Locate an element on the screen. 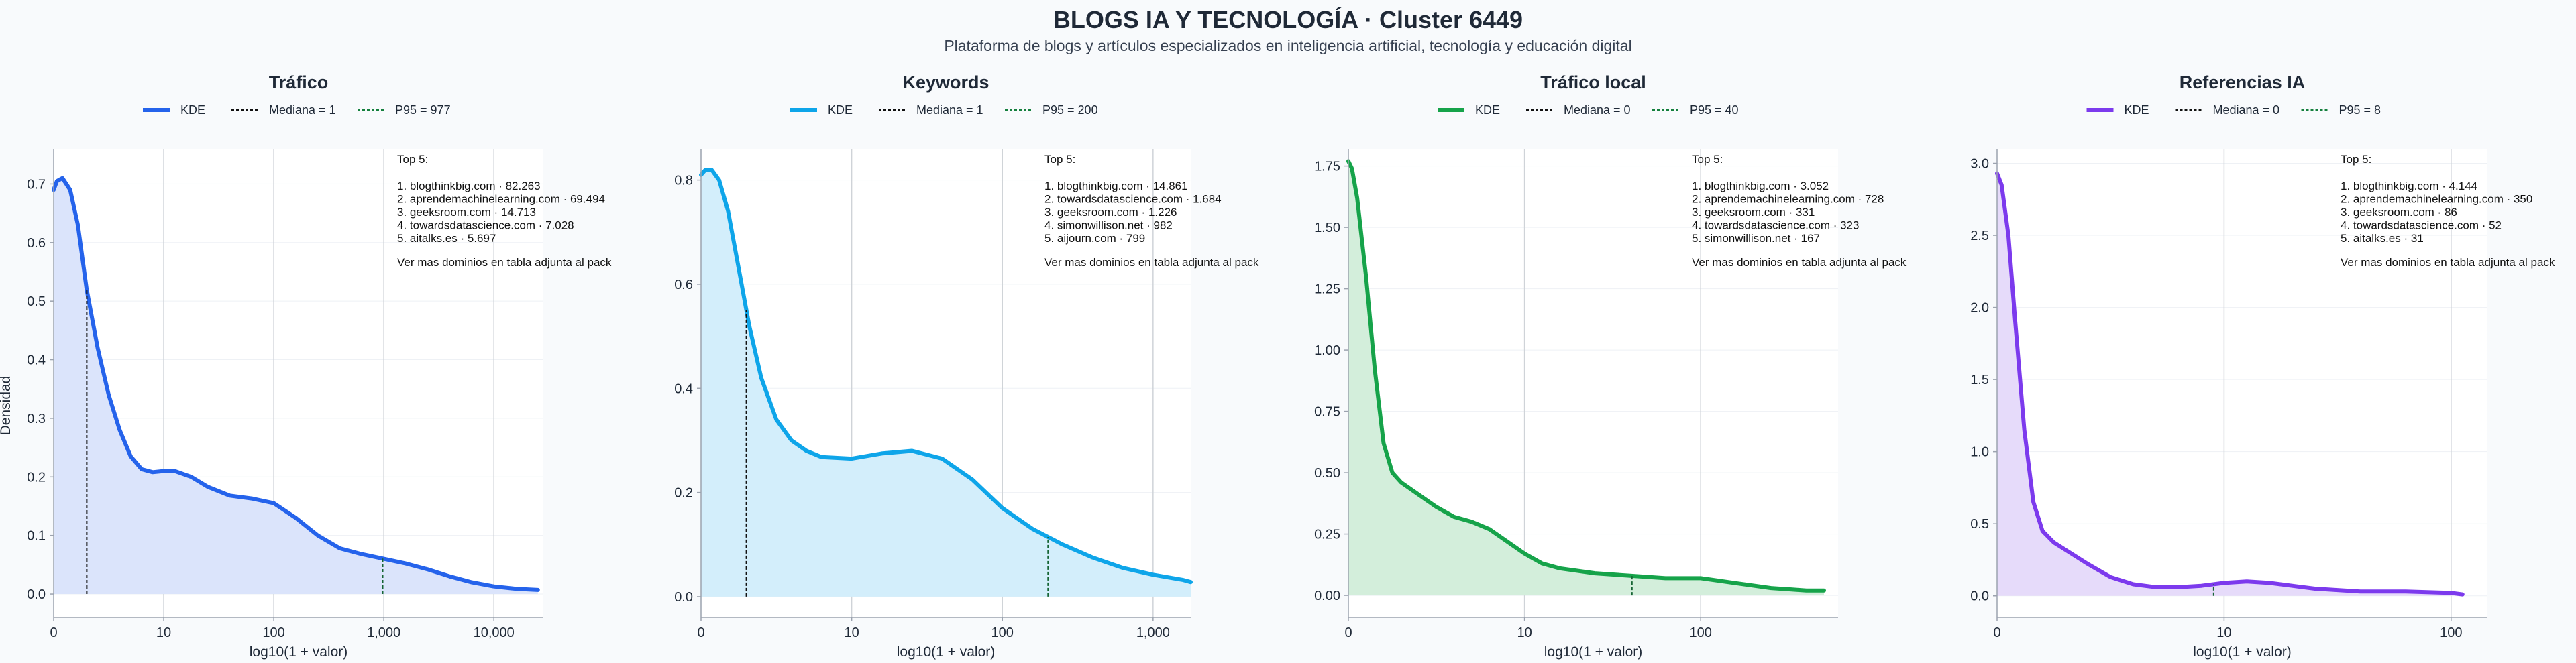  top5-item: 5. aitalks.es · 5.697 is located at coordinates (446, 238).